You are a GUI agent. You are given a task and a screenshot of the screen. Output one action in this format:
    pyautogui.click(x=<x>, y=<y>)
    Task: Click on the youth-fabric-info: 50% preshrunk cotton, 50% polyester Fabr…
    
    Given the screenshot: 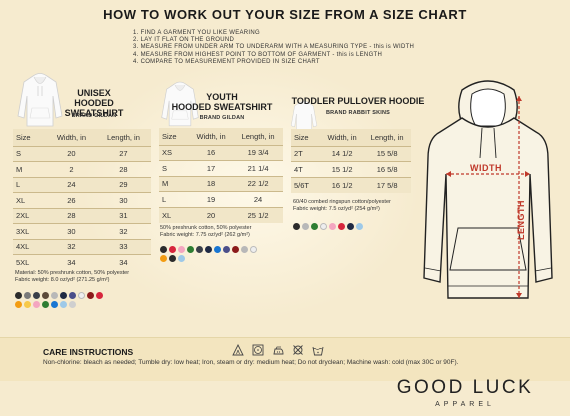 What is the action you would take?
    pyautogui.click(x=205, y=232)
    